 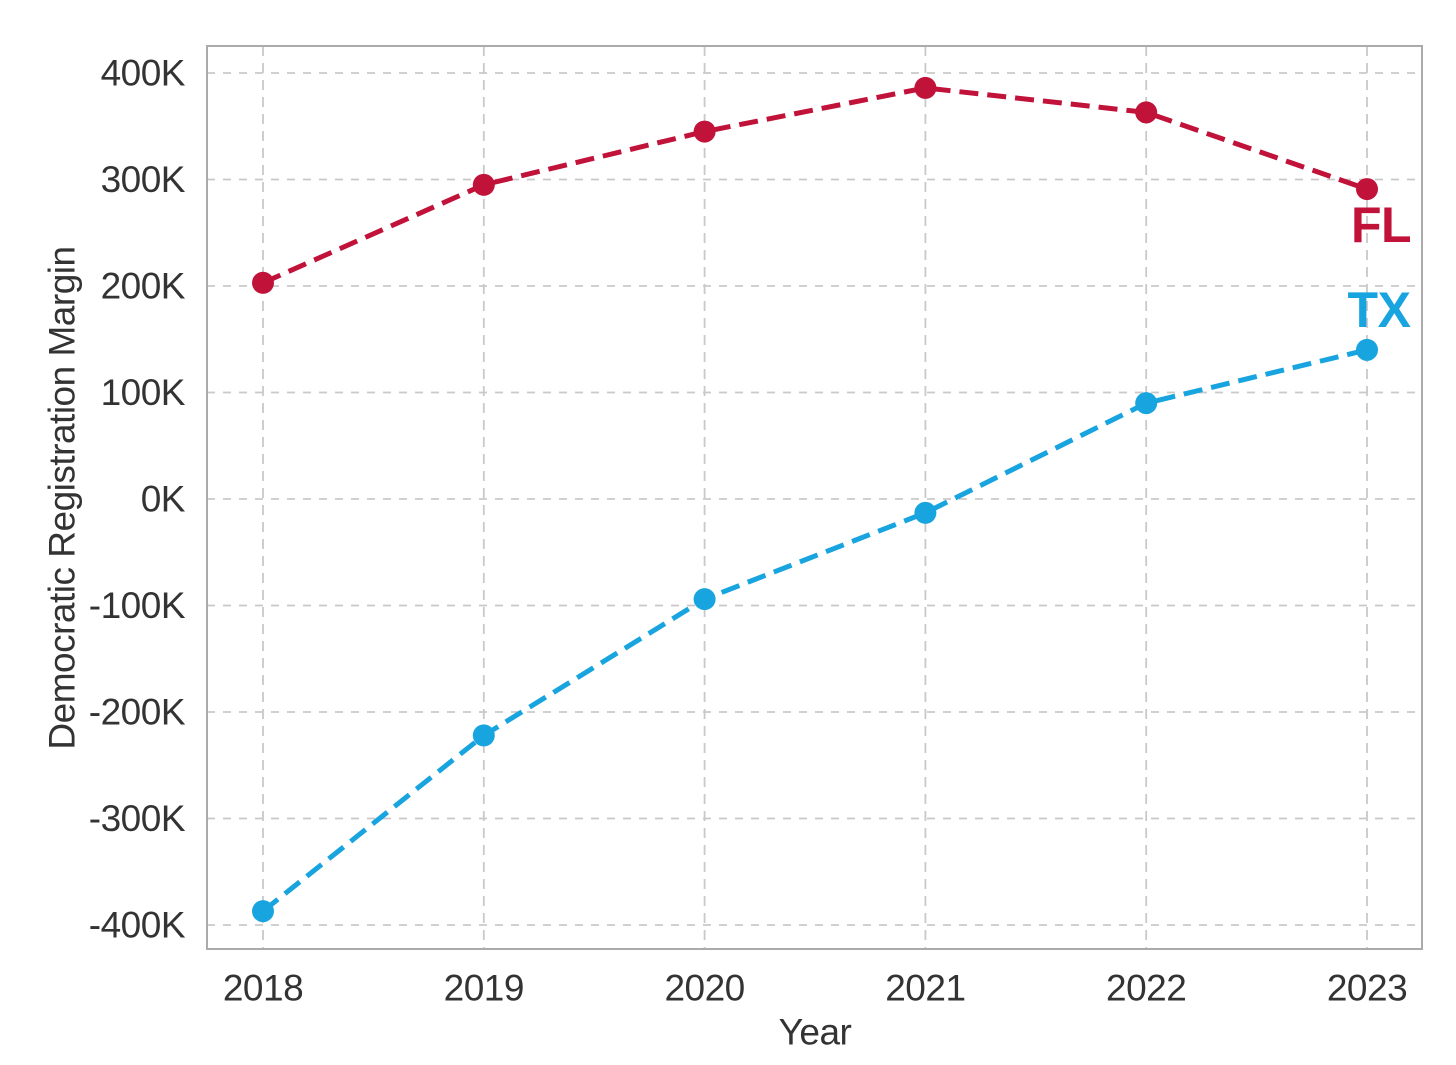 What do you see at coordinates (143, 286) in the screenshot?
I see `y-tick-label: 200K` at bounding box center [143, 286].